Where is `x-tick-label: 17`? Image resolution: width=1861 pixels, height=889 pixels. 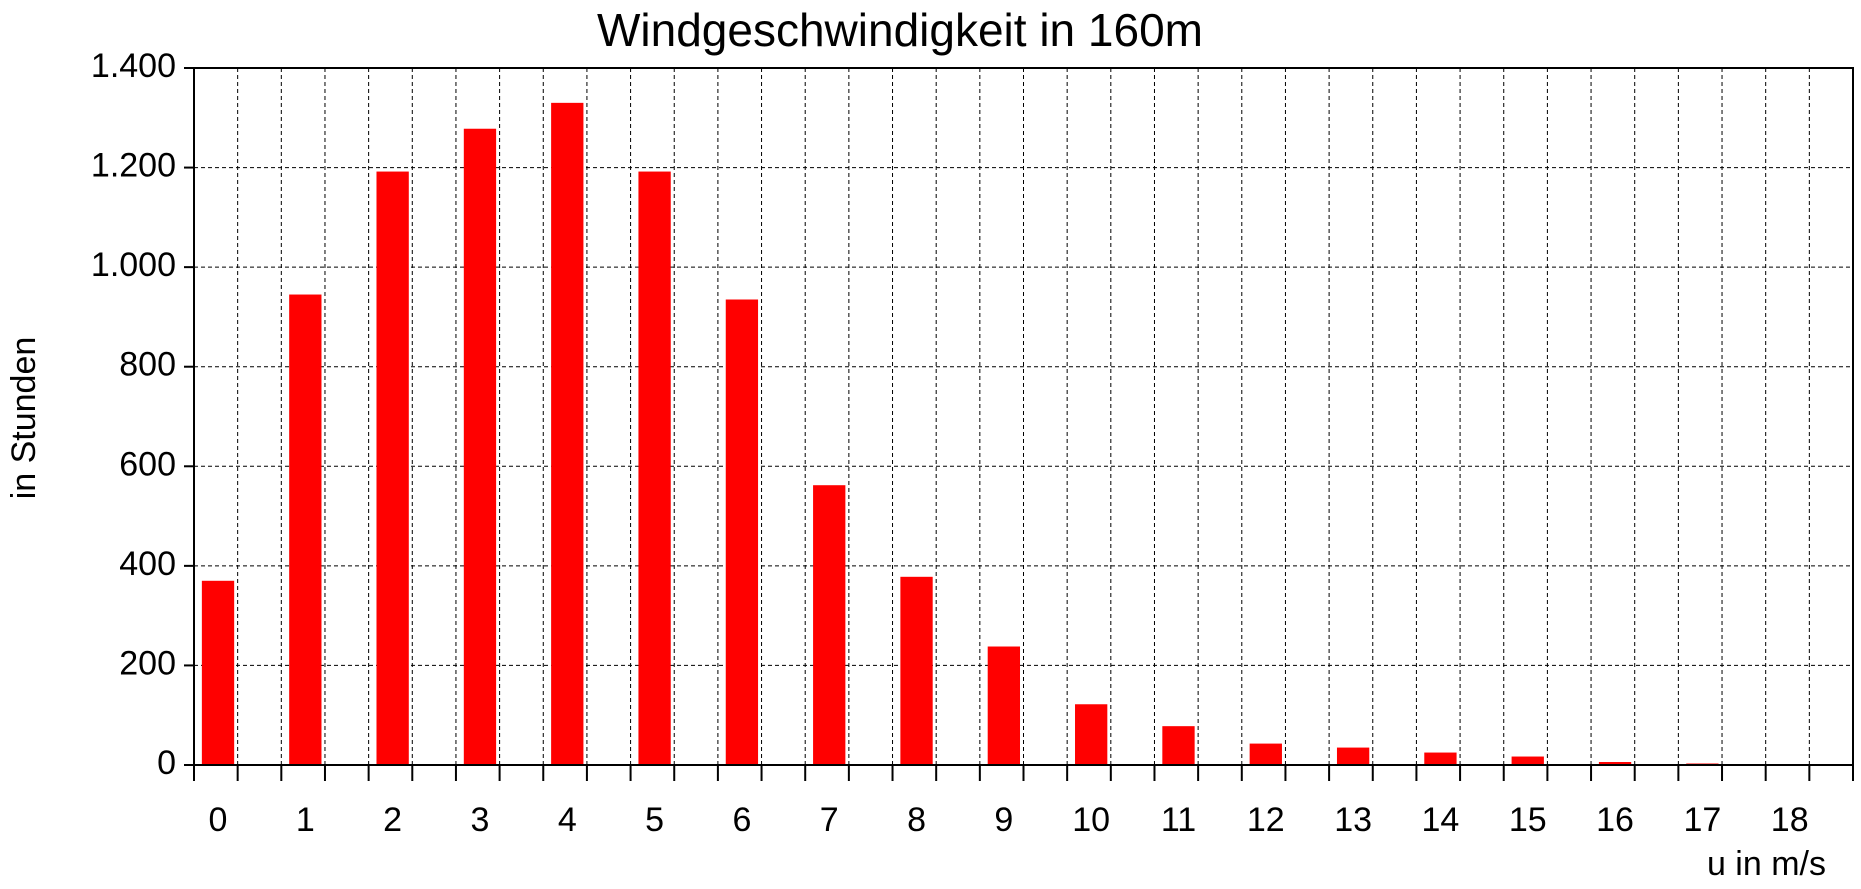
x-tick-label: 17 is located at coordinates (1702, 820).